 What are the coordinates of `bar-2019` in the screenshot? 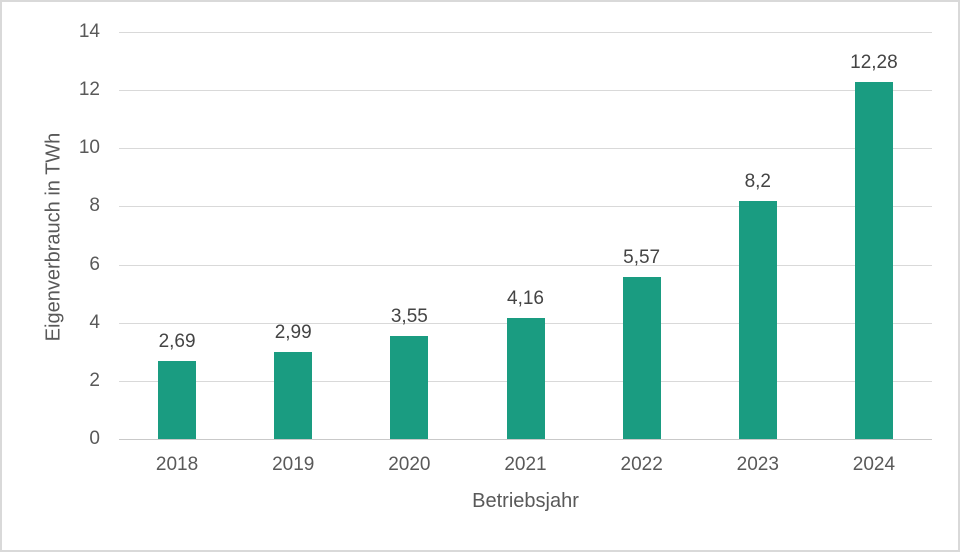 It's located at (293, 395).